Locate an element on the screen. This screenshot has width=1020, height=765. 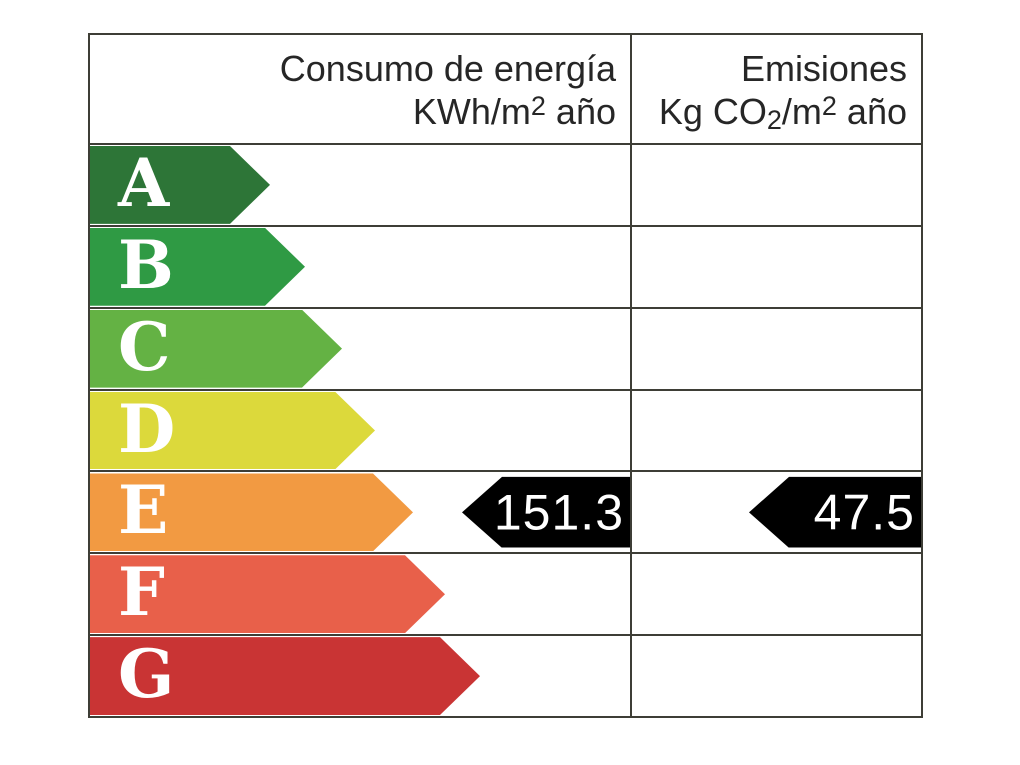
rating-arrow-B: B is located at coordinates (197, 267).